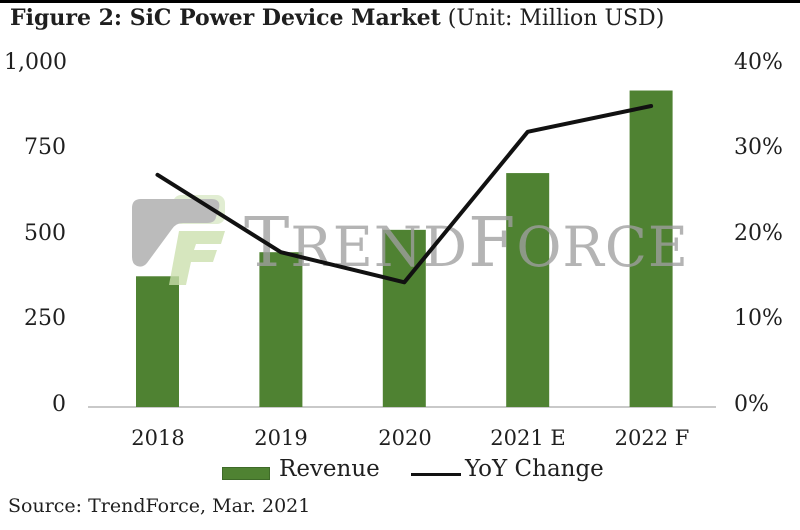 The image size is (800, 530). What do you see at coordinates (534, 469) in the screenshot?
I see `legend-yoy-label: YoY Change` at bounding box center [534, 469].